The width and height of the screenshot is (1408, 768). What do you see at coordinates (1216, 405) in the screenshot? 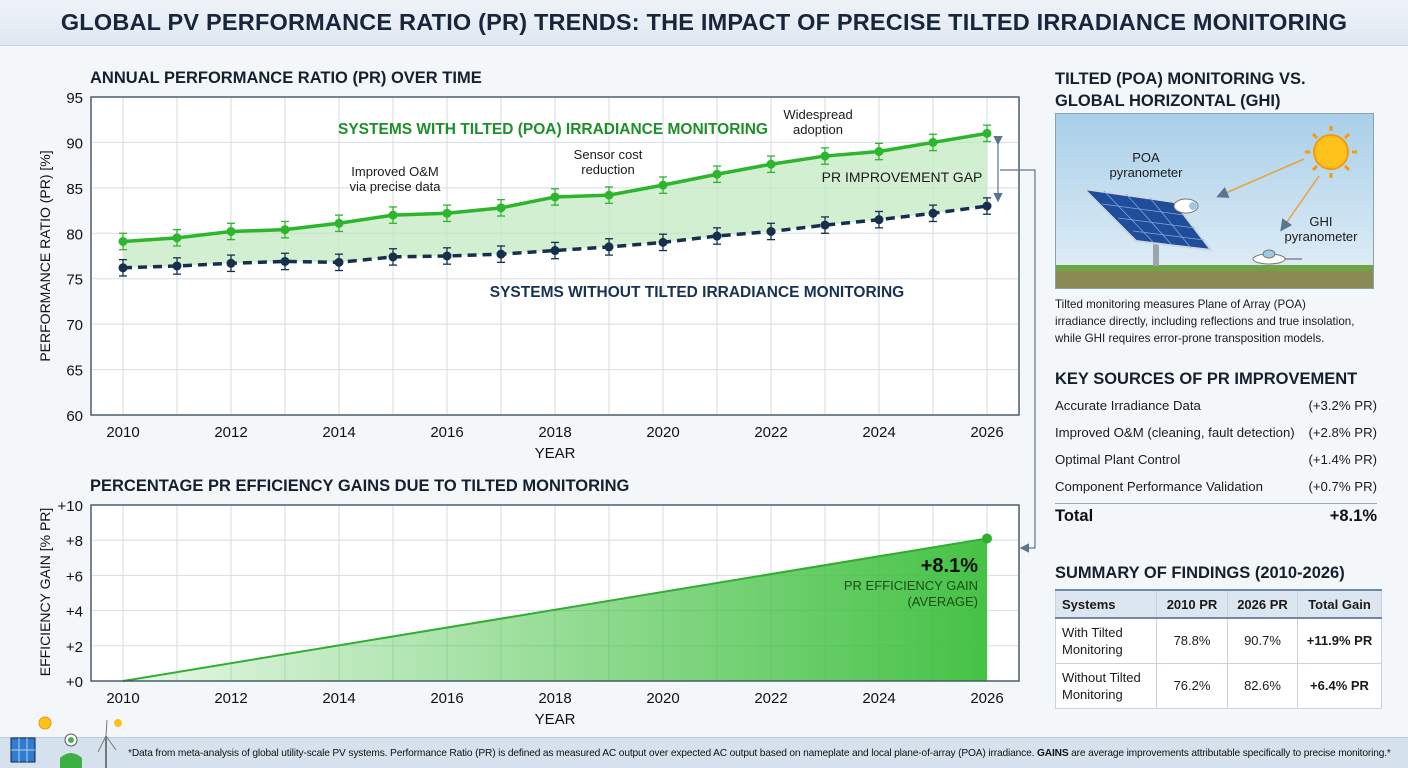
I see `source-row: Accurate Irradiance Data (+3.2% PR)` at bounding box center [1216, 405].